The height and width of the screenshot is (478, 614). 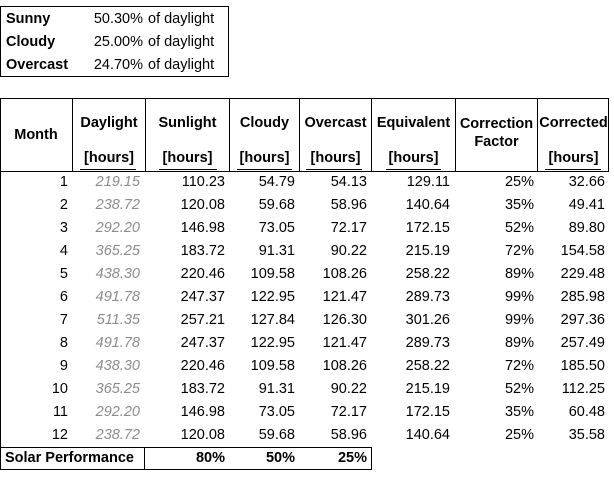 What do you see at coordinates (264, 158) in the screenshot?
I see `unit-cloudy: [hours]` at bounding box center [264, 158].